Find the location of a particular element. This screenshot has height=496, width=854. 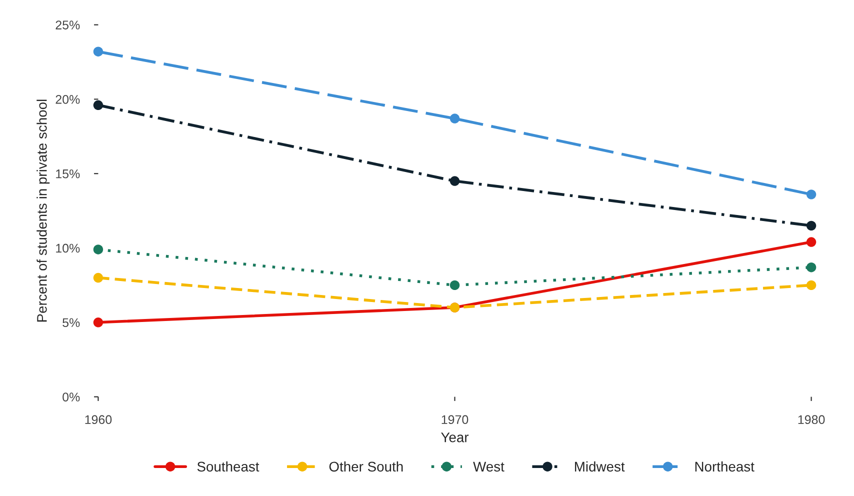

y-tick-label: 20% is located at coordinates (68, 99).